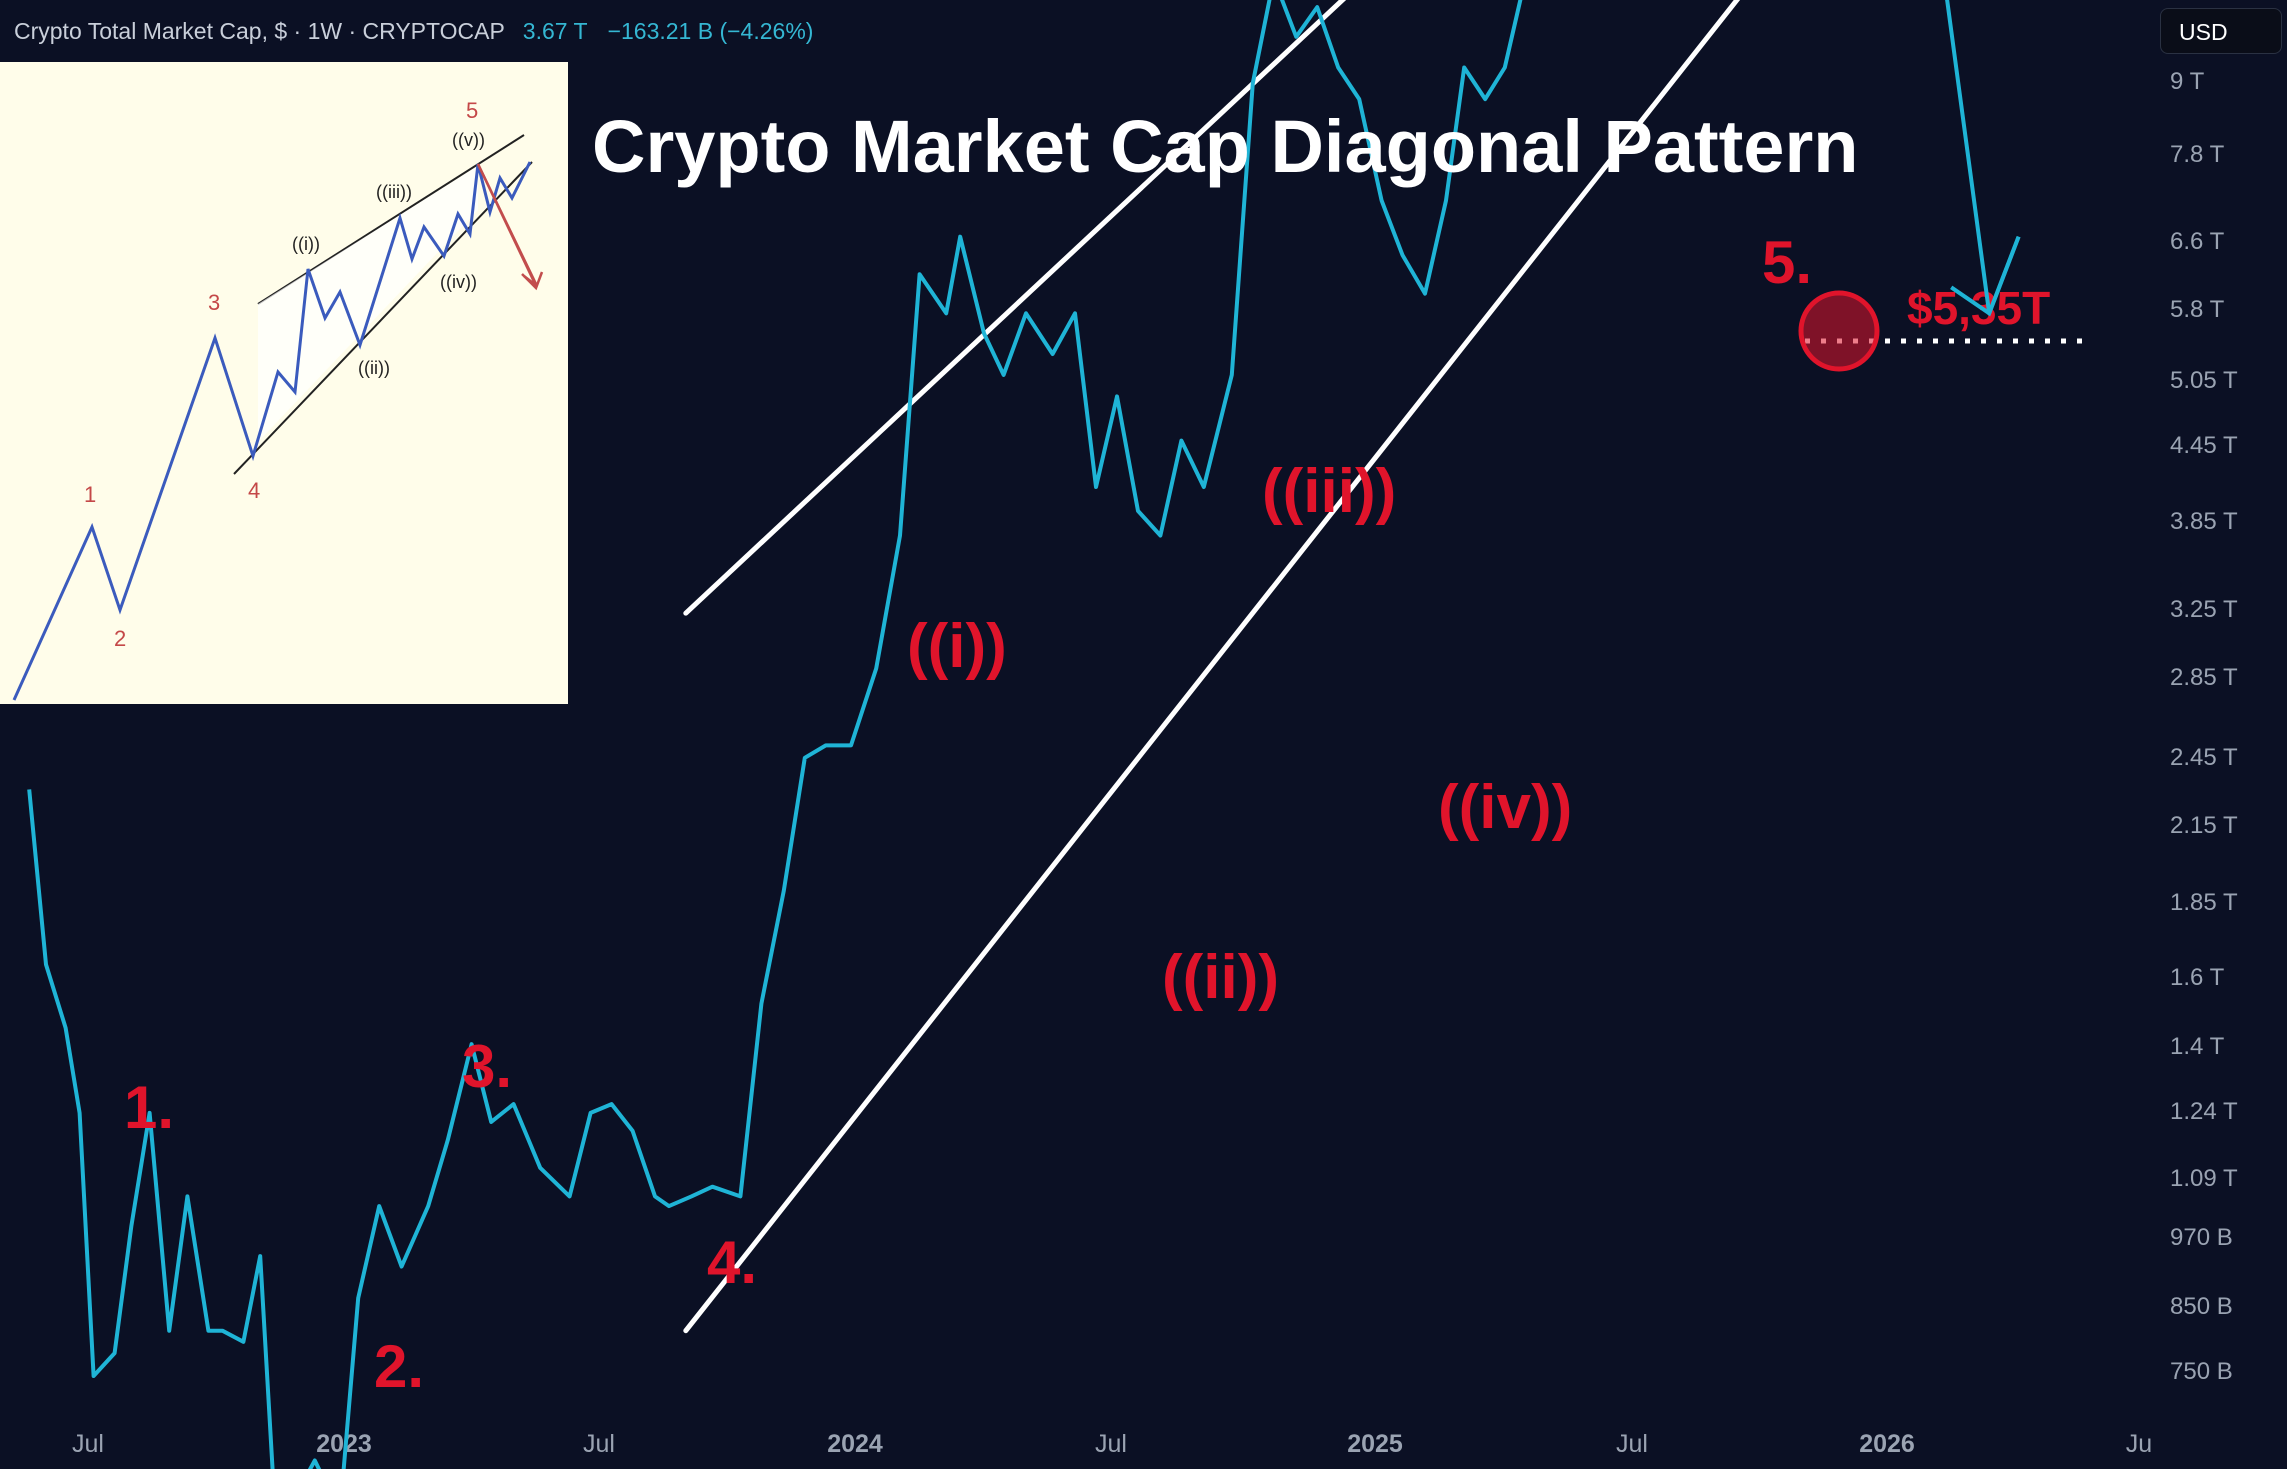 This screenshot has height=1469, width=2287. I want to click on price-change: −163.21 B (−4.26%), so click(710, 31).